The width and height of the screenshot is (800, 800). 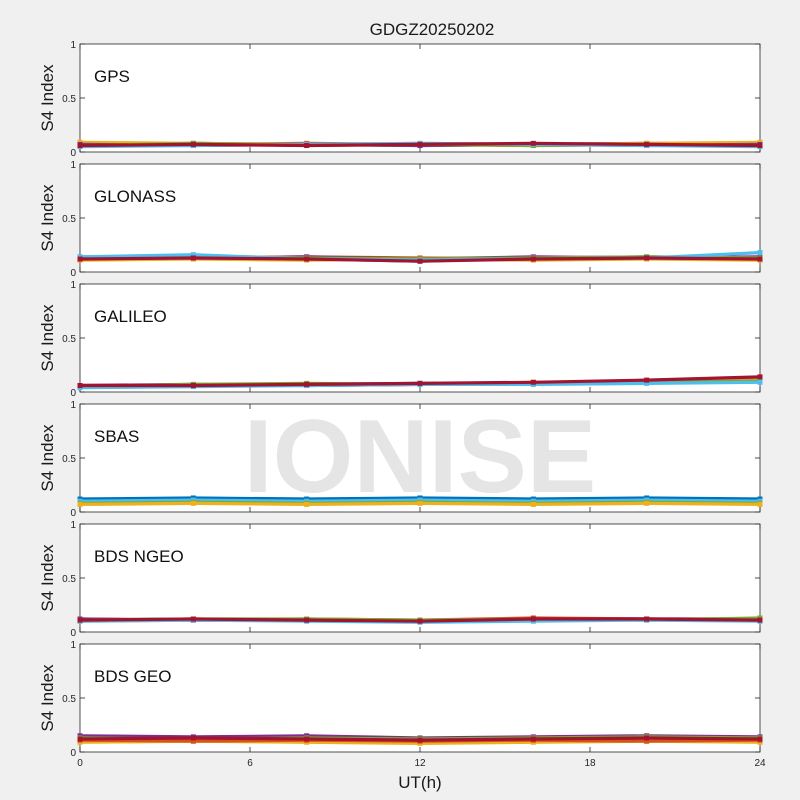 What do you see at coordinates (760, 763) in the screenshot?
I see `x-tick-label: 24` at bounding box center [760, 763].